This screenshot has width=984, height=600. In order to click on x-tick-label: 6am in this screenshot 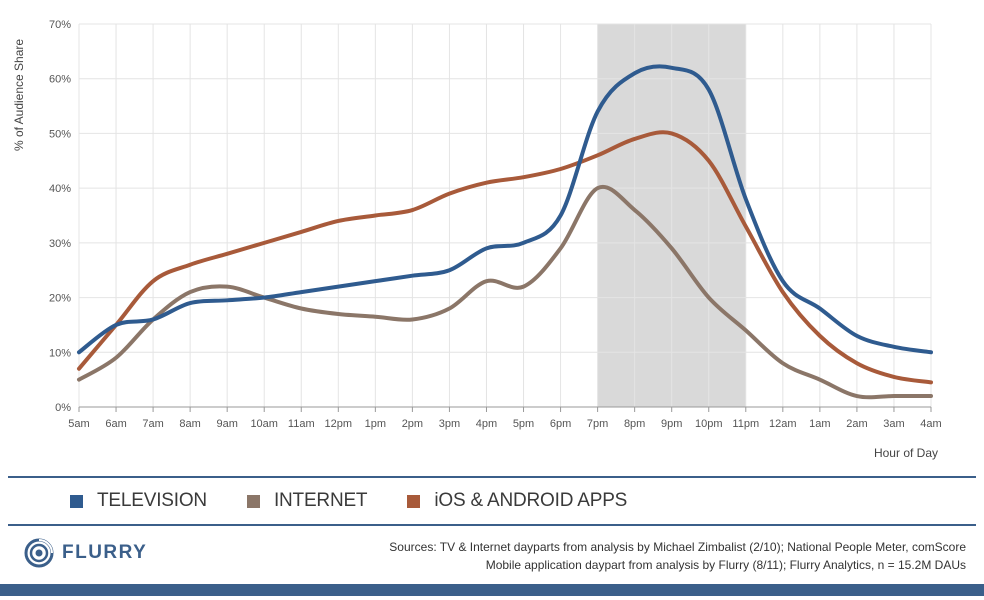, I will do `click(115, 424)`.